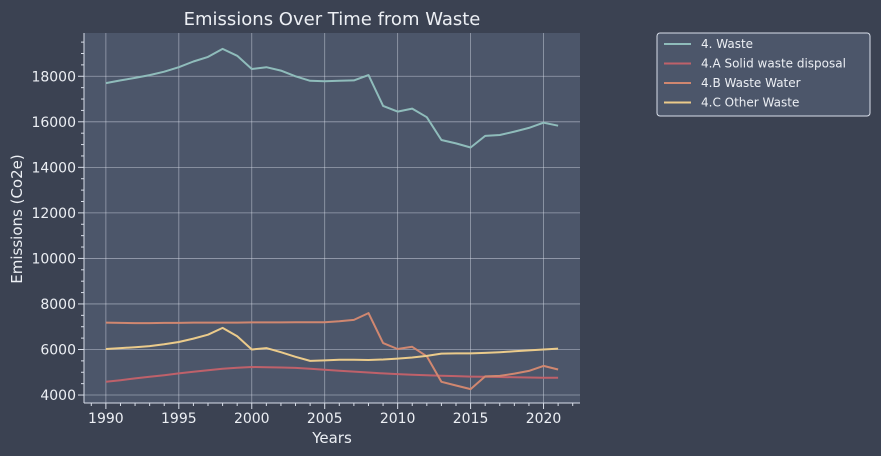  What do you see at coordinates (58, 305) in the screenshot?
I see `y-tick-label: 8000` at bounding box center [58, 305].